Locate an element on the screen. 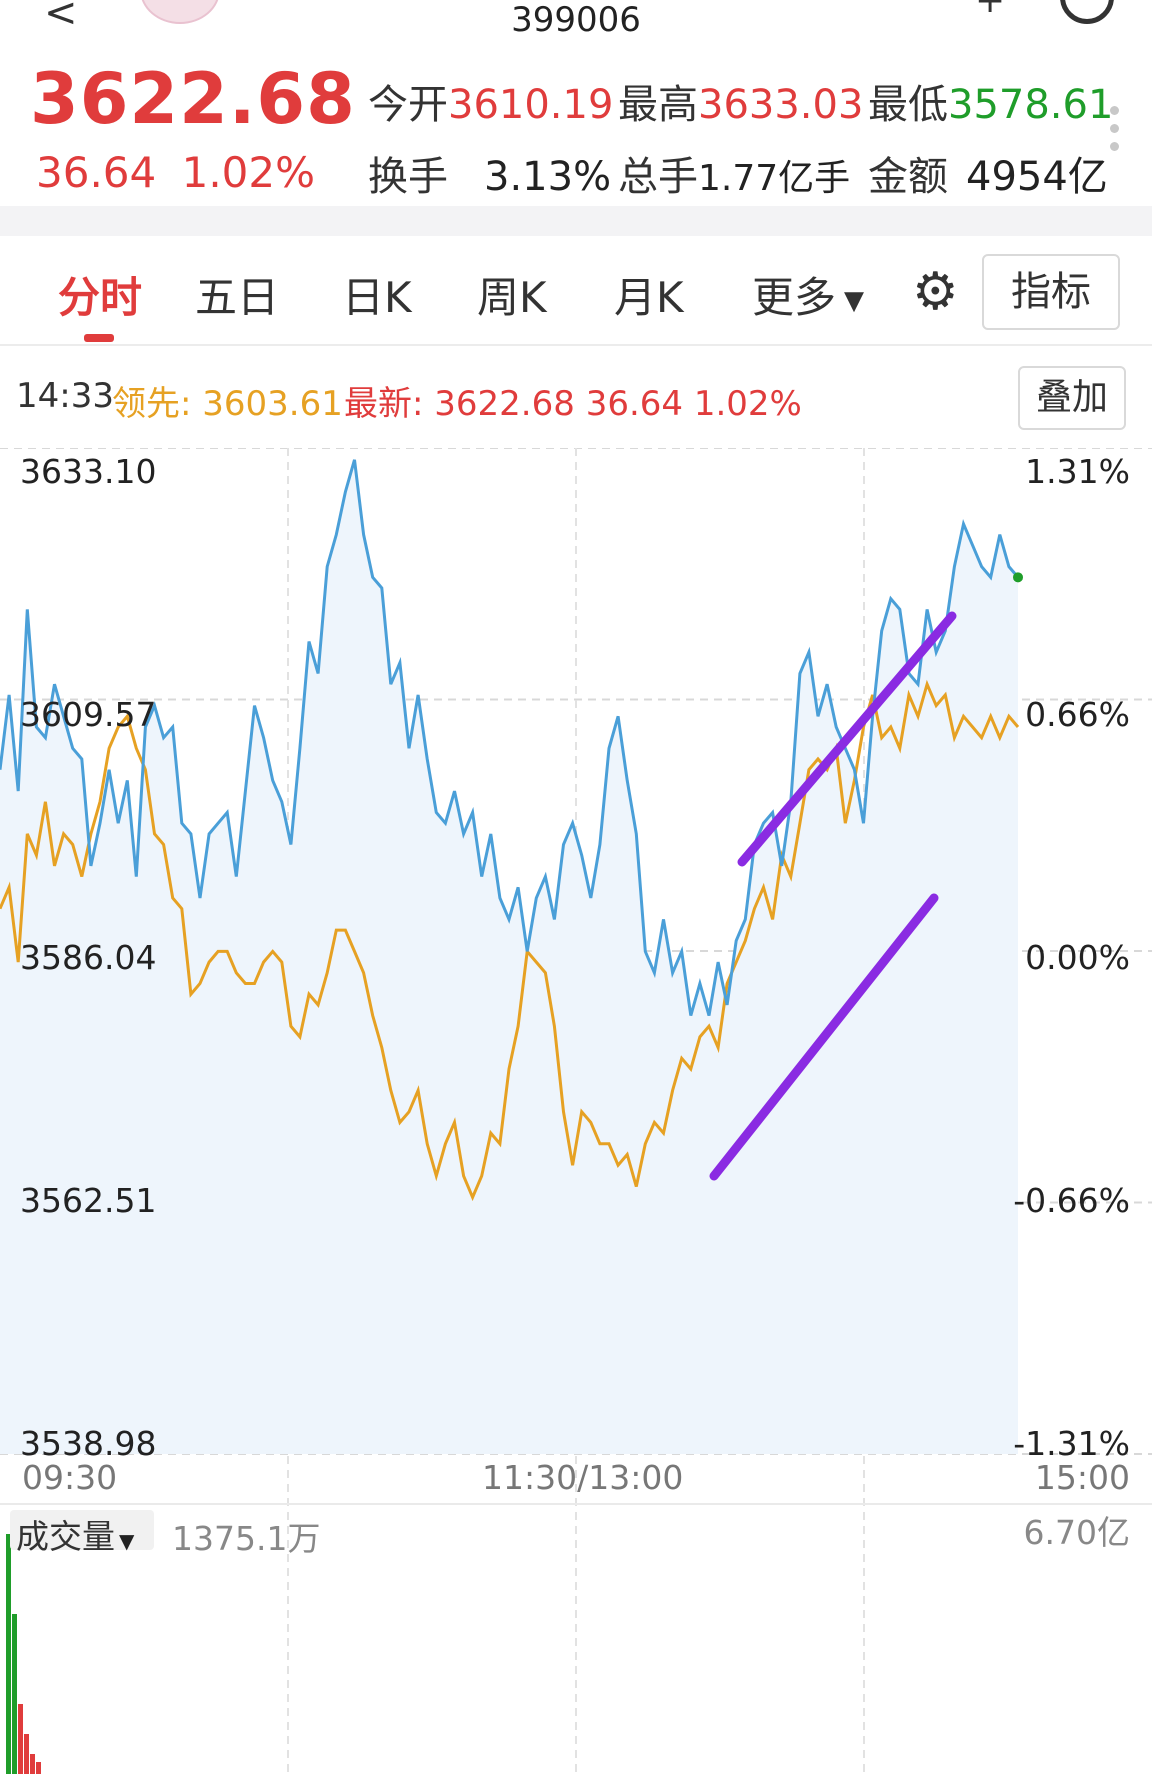  volume-selector: 成交量 ▼ is located at coordinates (82, 1533).